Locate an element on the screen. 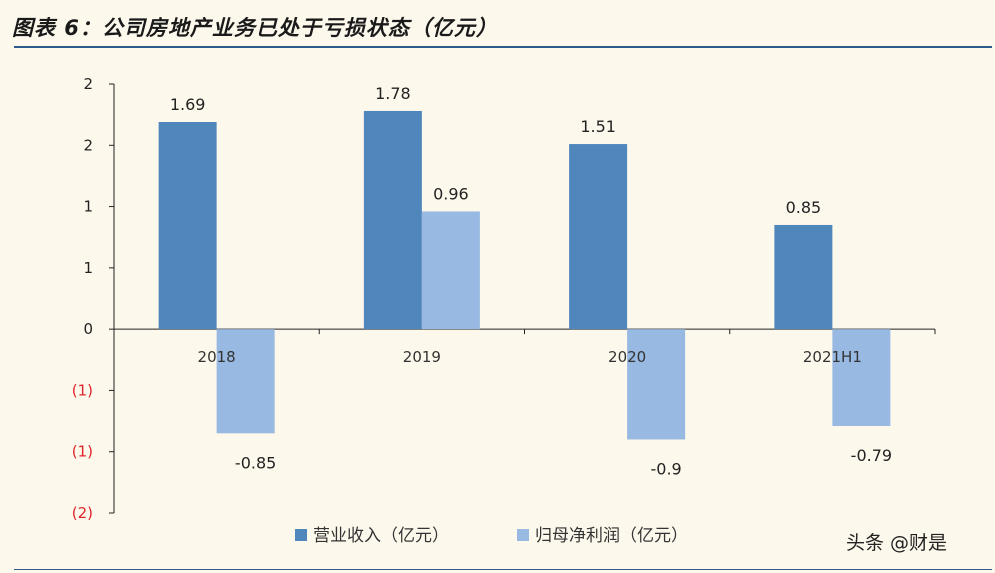  x-tick-label: 2020 is located at coordinates (627, 357).